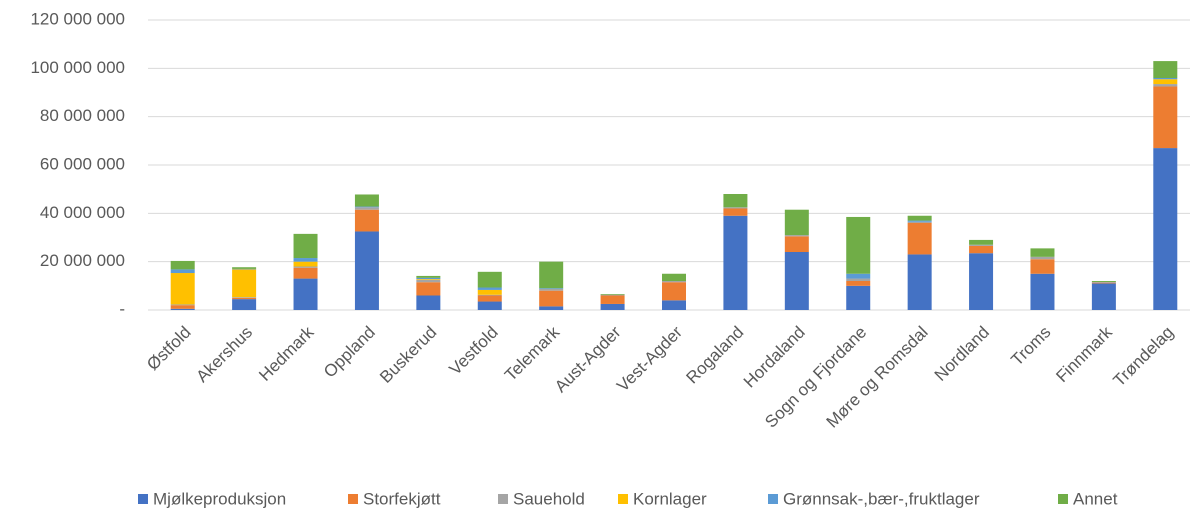 The image size is (1198, 520). What do you see at coordinates (549, 498) in the screenshot?
I see `legend-label: Sauehold` at bounding box center [549, 498].